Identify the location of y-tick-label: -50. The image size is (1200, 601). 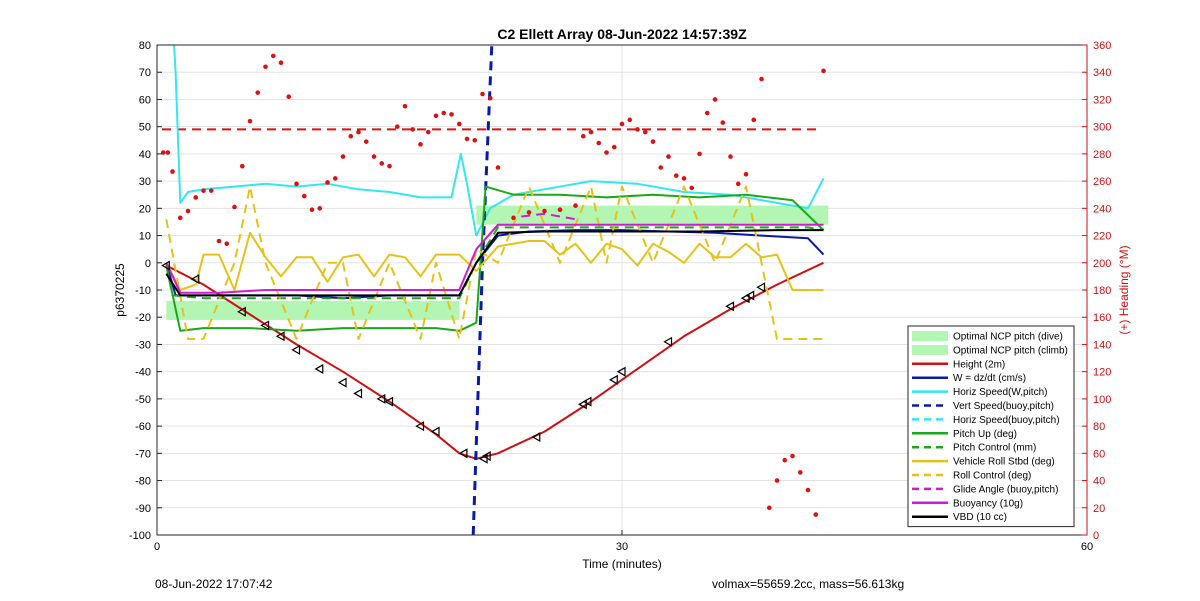
(143, 400).